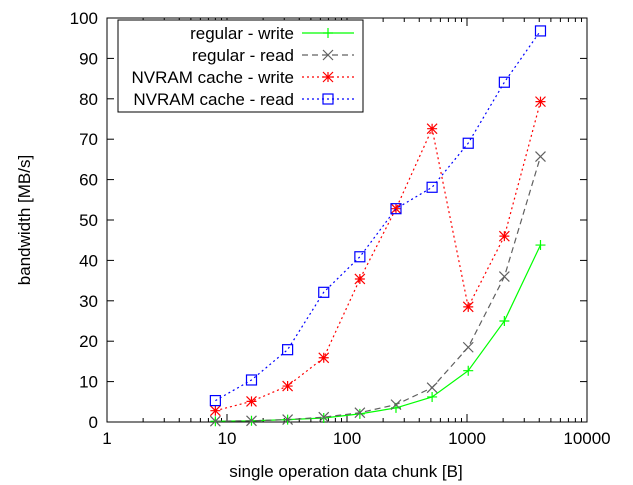 The height and width of the screenshot is (485, 633). Describe the element at coordinates (84, 18) in the screenshot. I see `y-tick-label: 100` at that location.